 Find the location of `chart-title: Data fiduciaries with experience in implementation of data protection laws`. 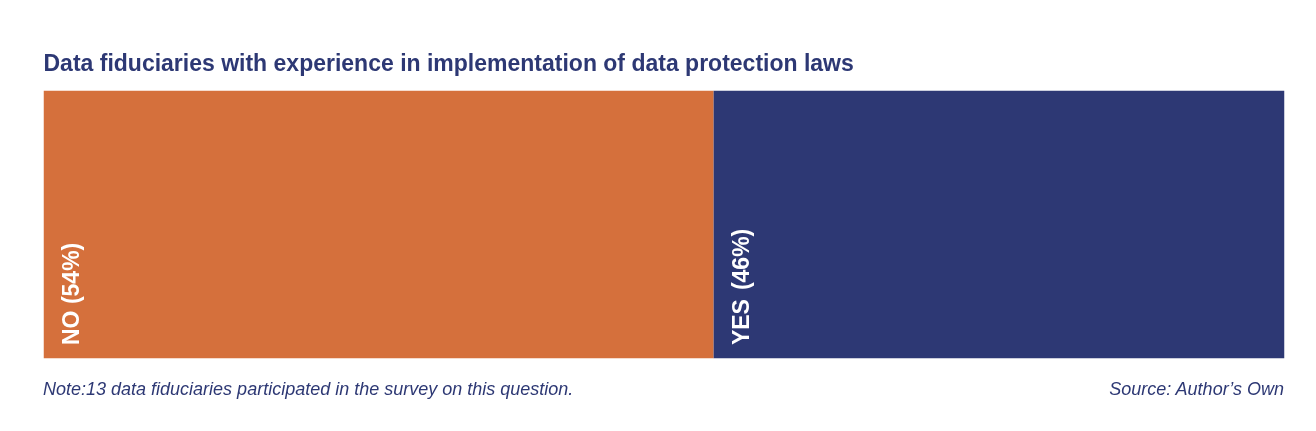

chart-title: Data fiduciaries with experience in implementation of data protection laws is located at coordinates (448, 62).